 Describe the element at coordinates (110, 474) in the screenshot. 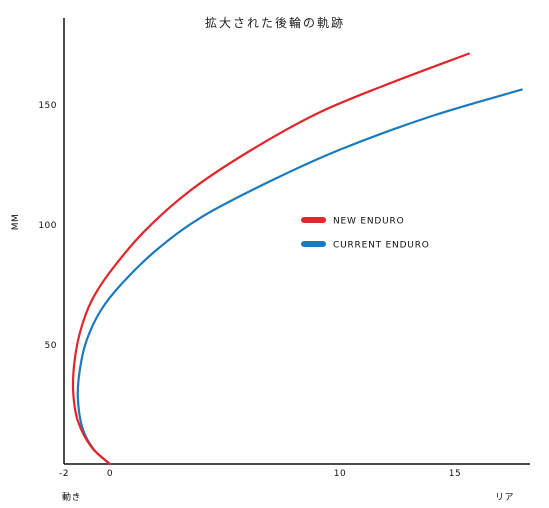

I see `x-tick-label: 0` at that location.